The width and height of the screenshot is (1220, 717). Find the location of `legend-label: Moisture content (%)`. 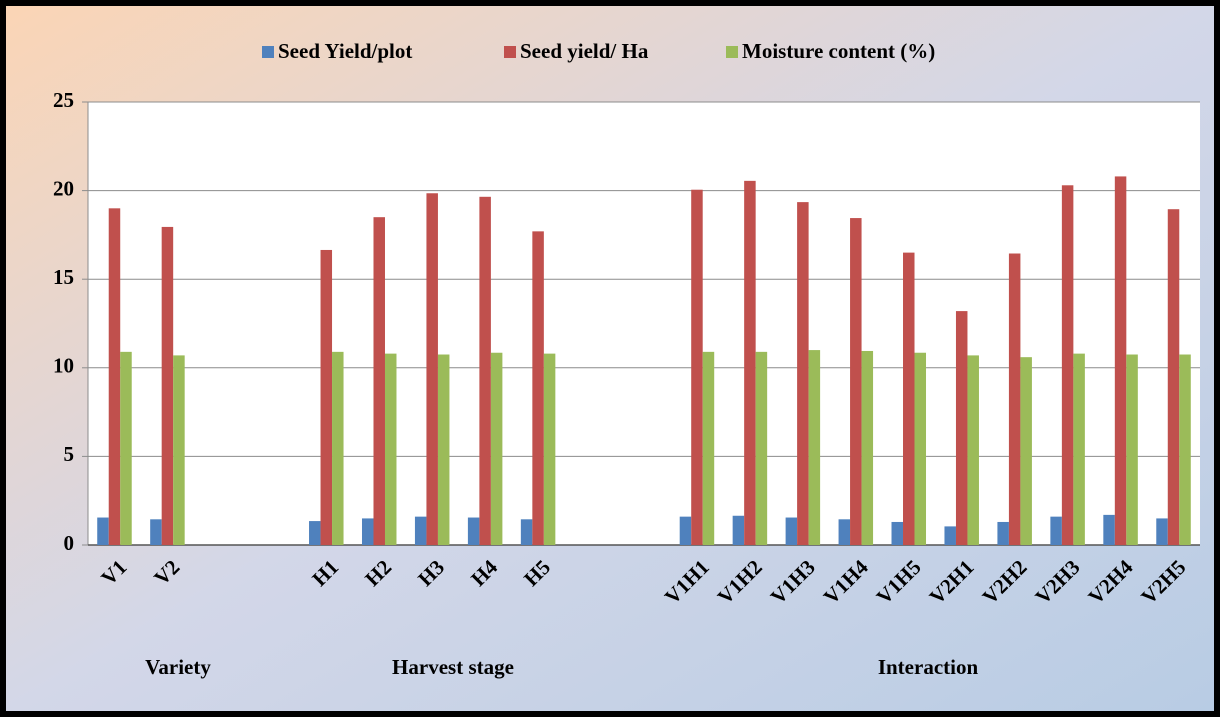

legend-label: Moisture content (%) is located at coordinates (838, 51).